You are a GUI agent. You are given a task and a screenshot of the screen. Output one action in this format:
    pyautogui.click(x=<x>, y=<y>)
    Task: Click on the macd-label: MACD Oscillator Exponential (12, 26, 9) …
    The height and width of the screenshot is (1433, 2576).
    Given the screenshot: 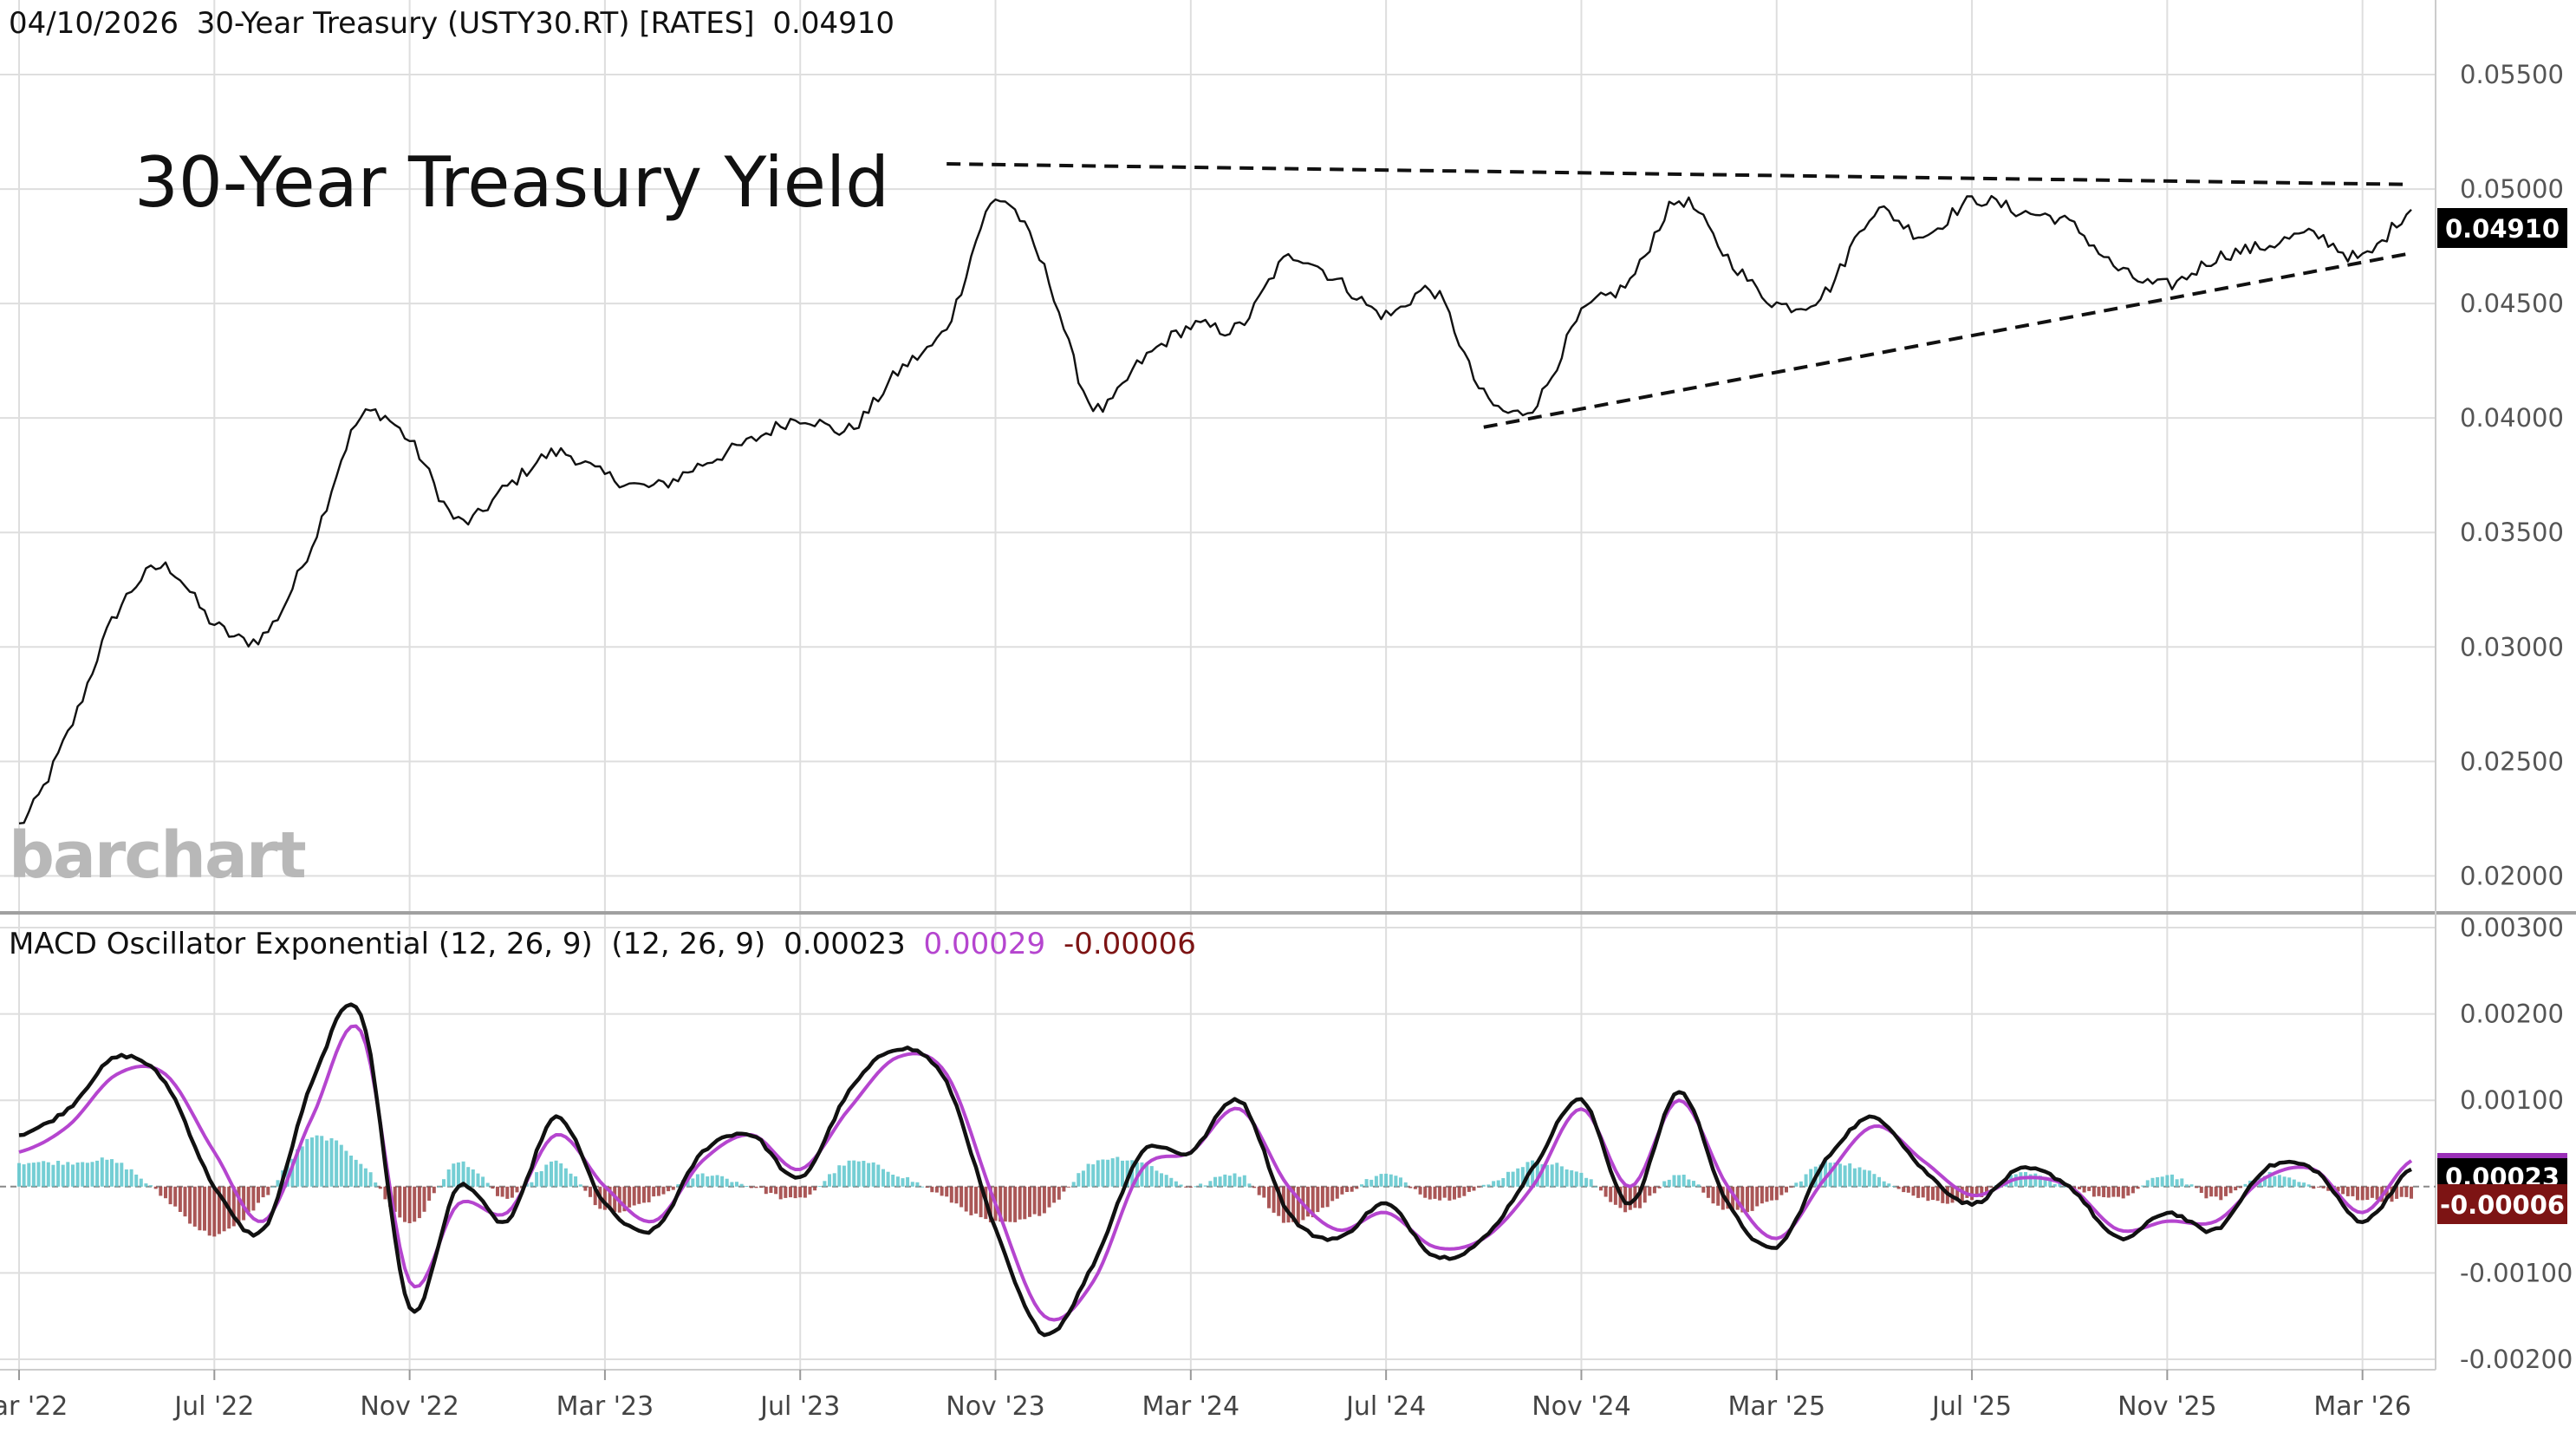 What is the action you would take?
    pyautogui.click(x=387, y=944)
    